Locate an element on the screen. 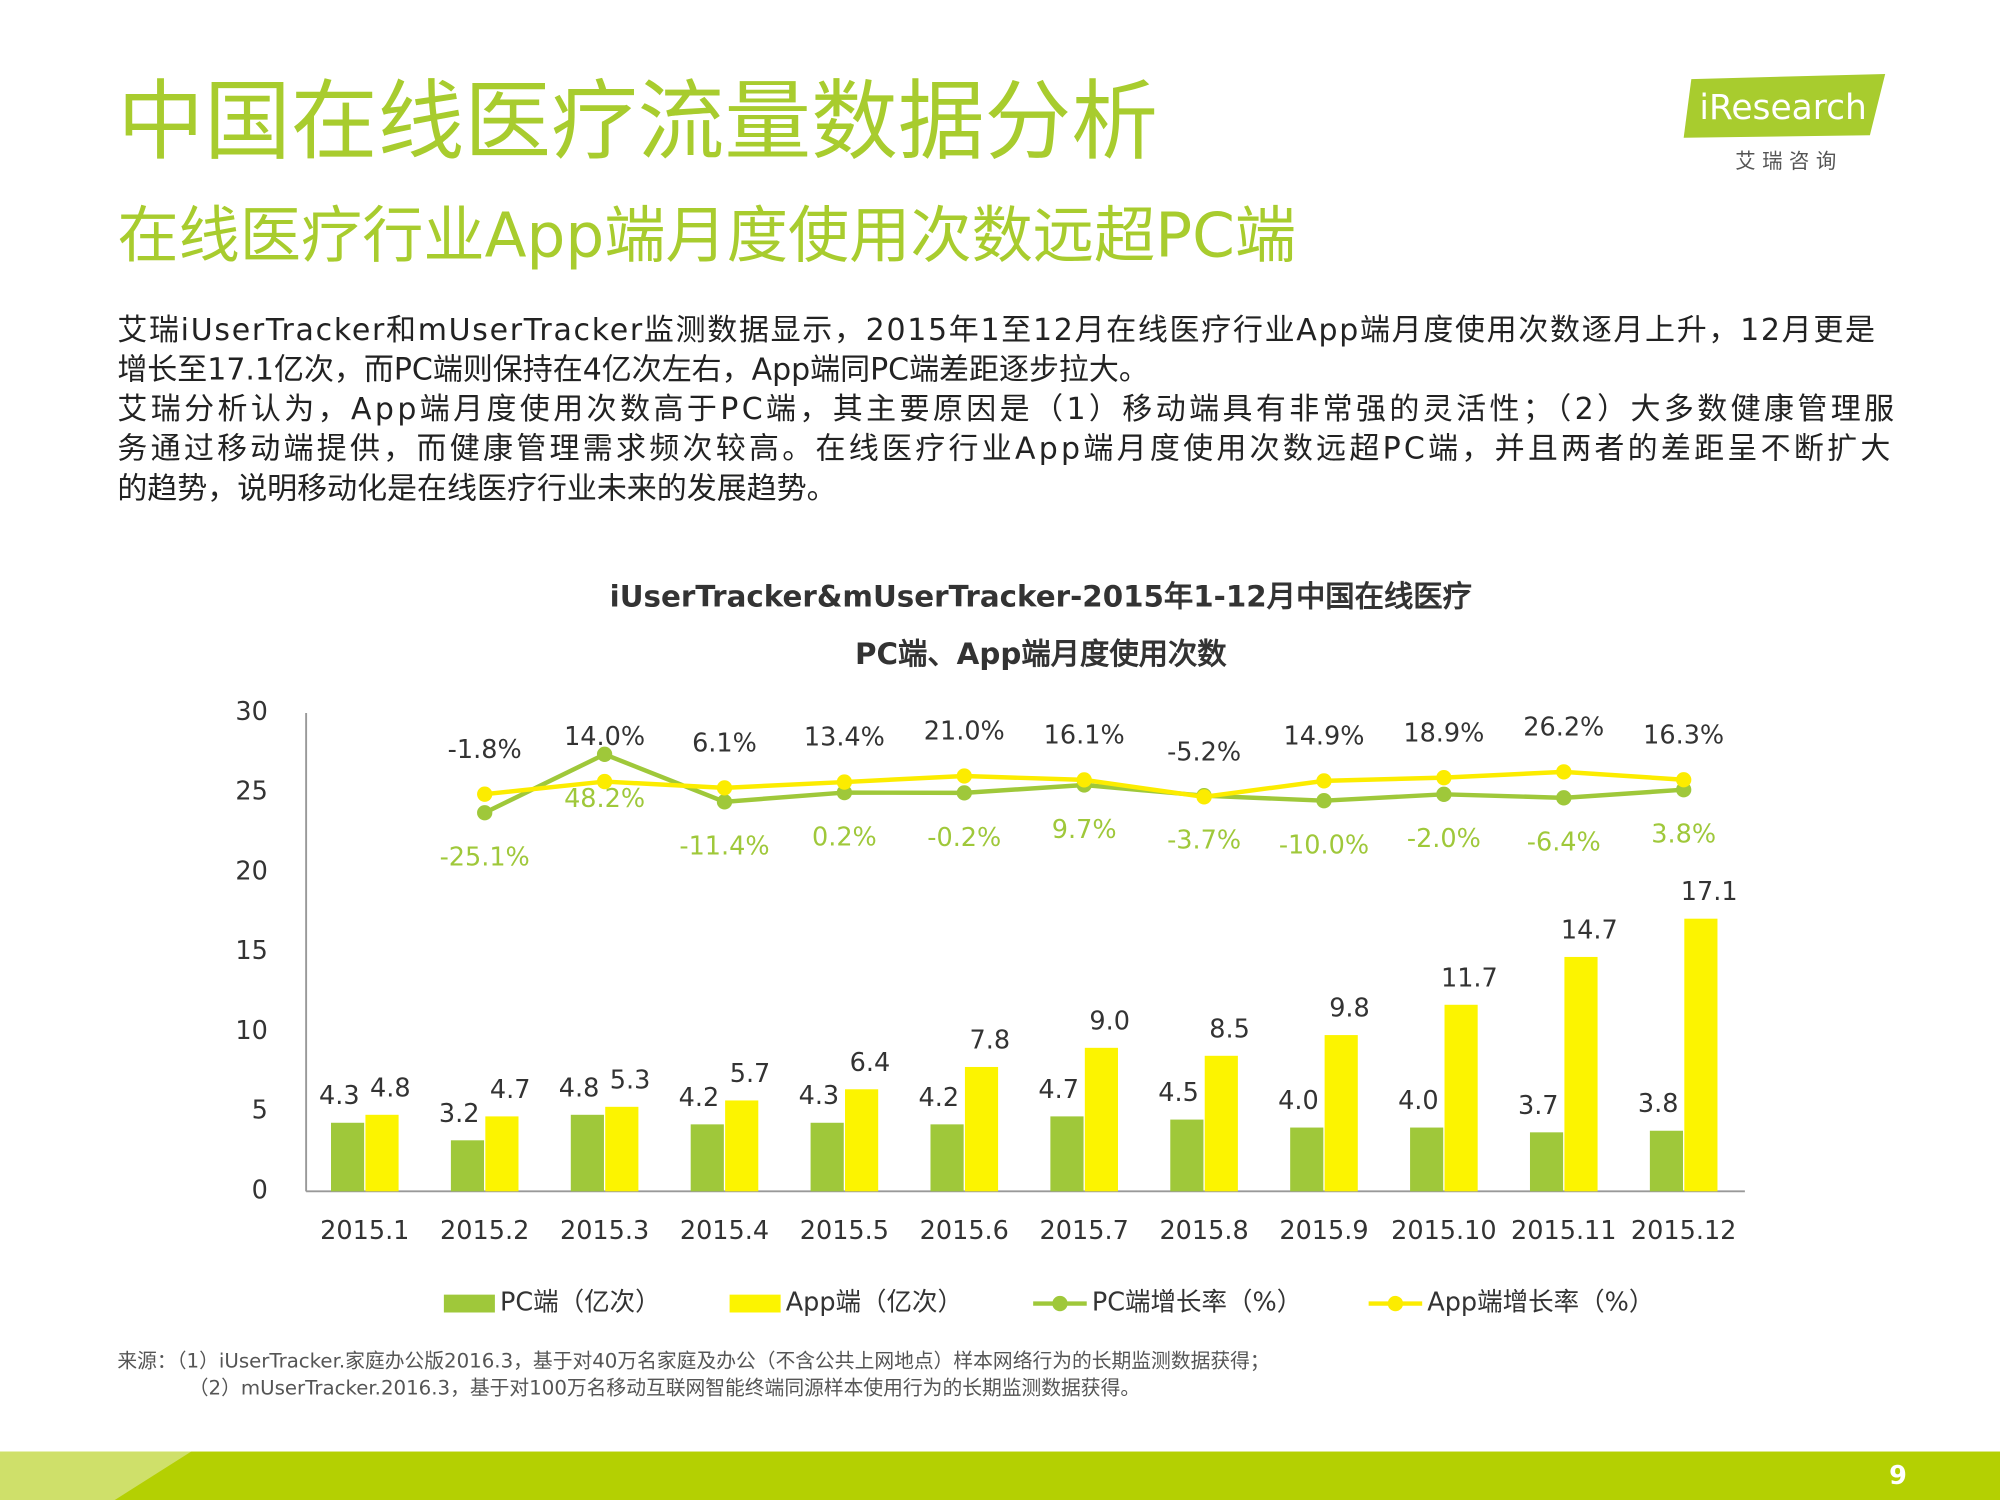 The height and width of the screenshot is (1500, 2000). legend-label: PC端增长率（%） is located at coordinates (1197, 1303).